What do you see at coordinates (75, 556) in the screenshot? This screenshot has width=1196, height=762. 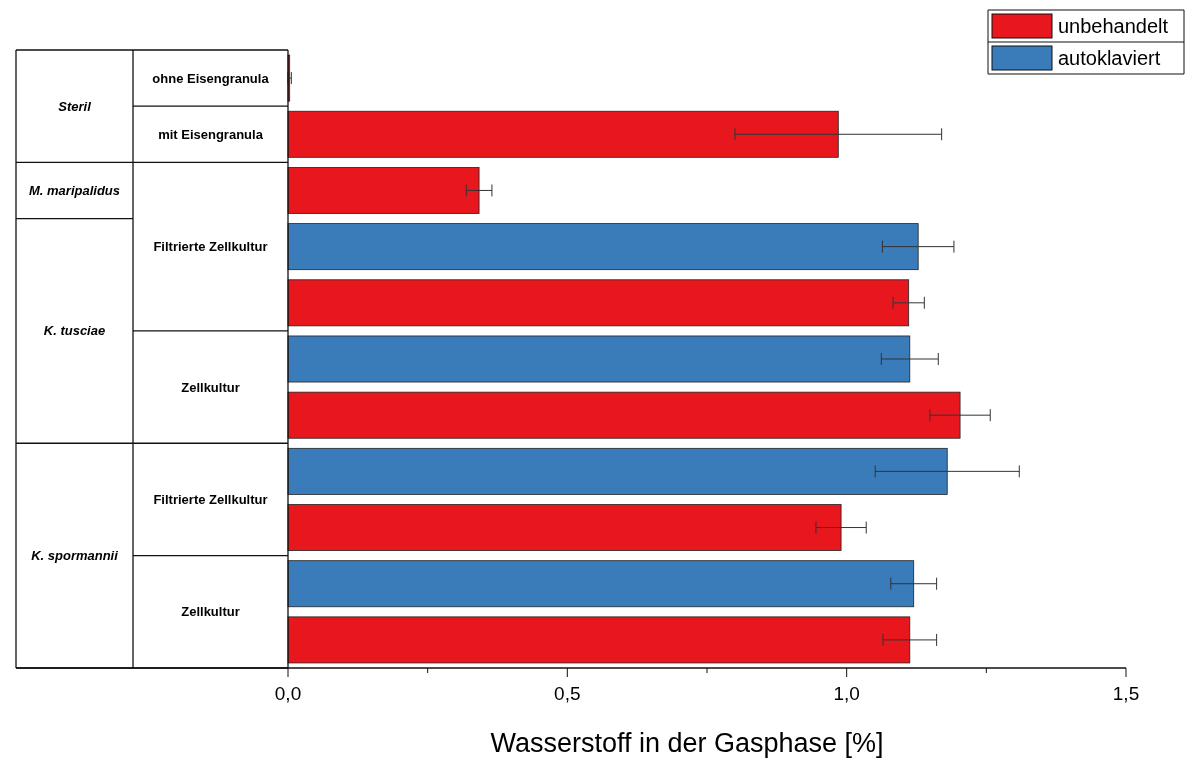 I see `text: K. spormannii` at bounding box center [75, 556].